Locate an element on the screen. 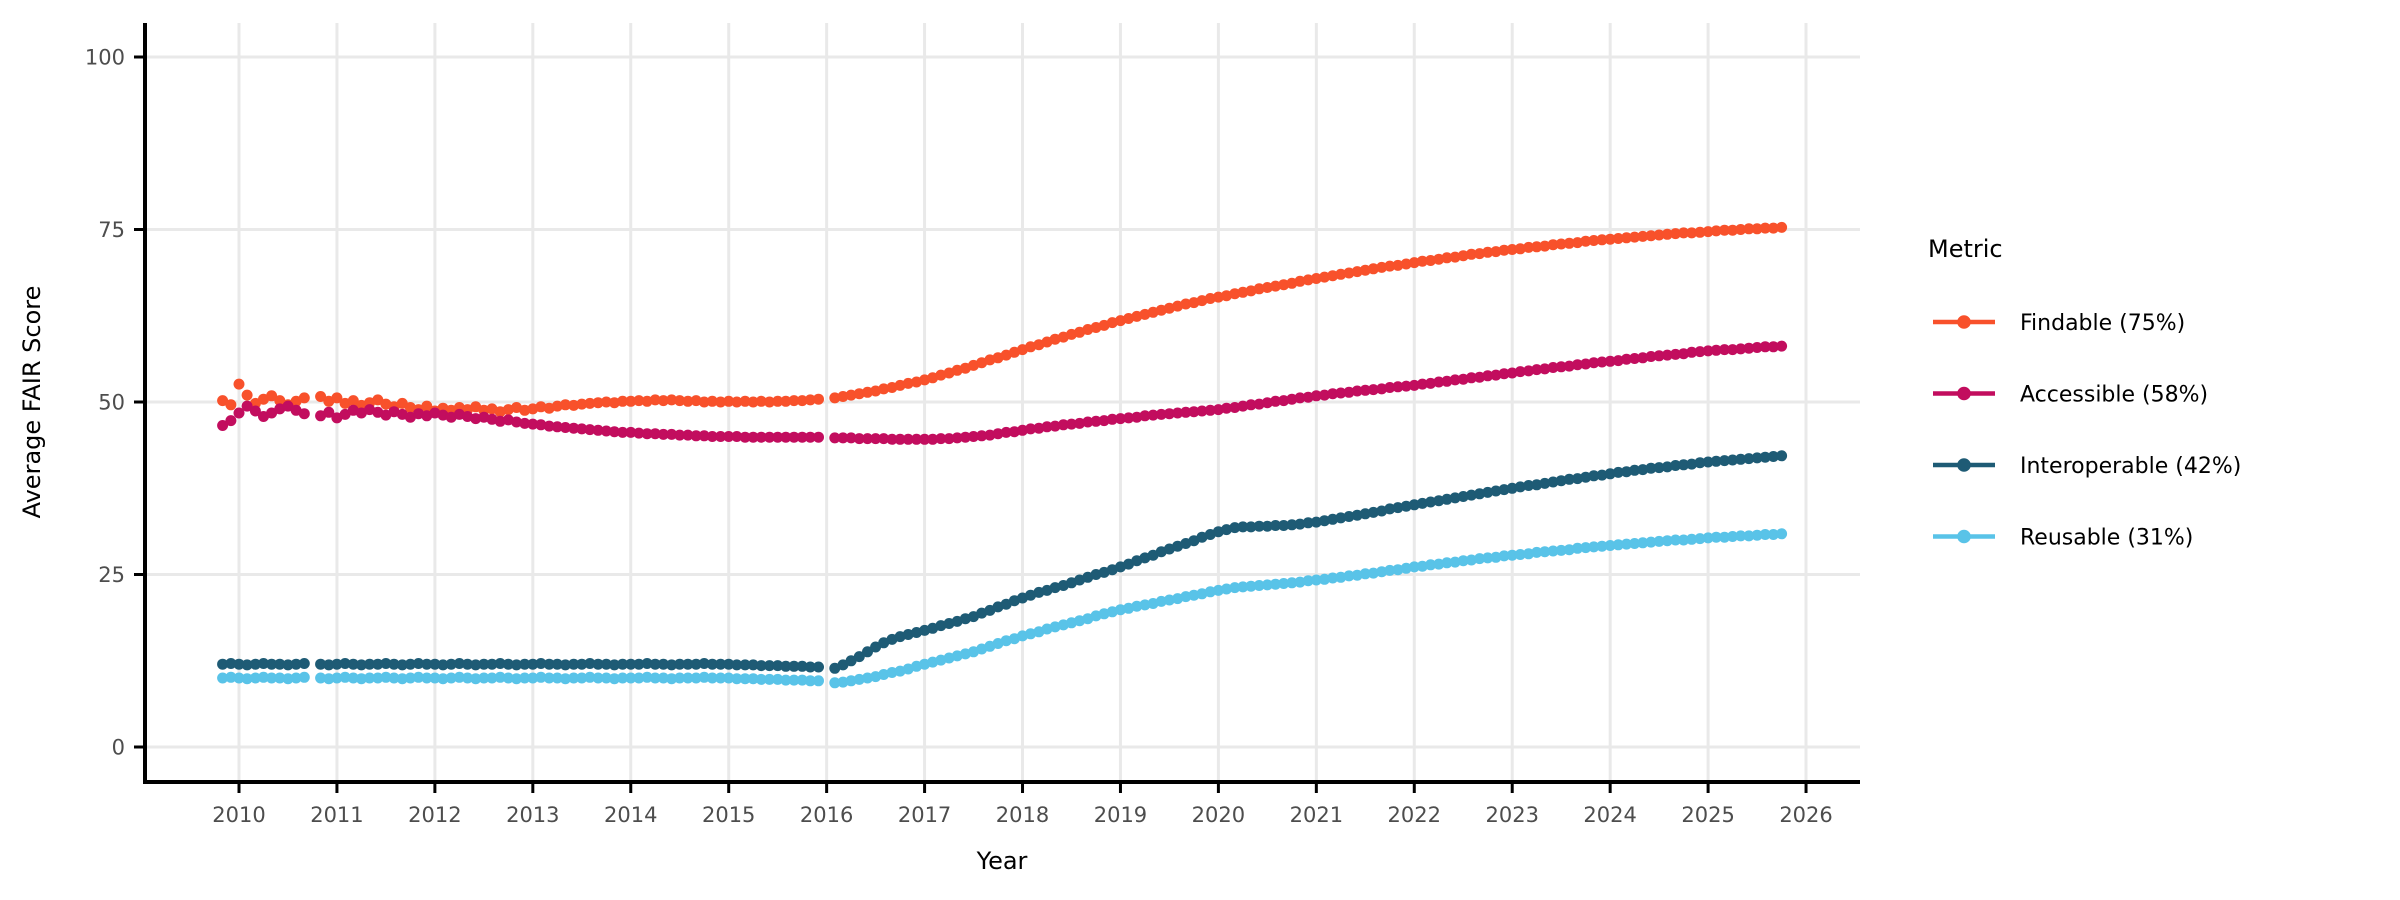 Image resolution: width=2400 pixels, height=900 pixels. legend-key-point is located at coordinates (1964, 393).